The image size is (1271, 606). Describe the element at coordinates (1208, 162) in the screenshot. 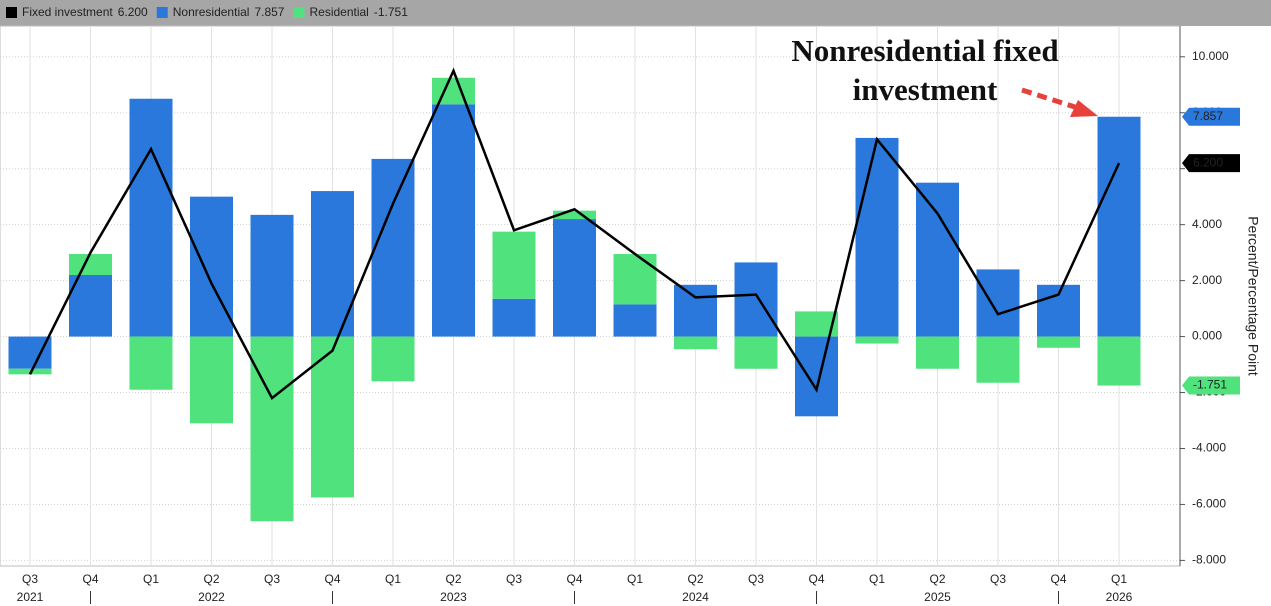

I see `value-badge-label: 6.200` at that location.